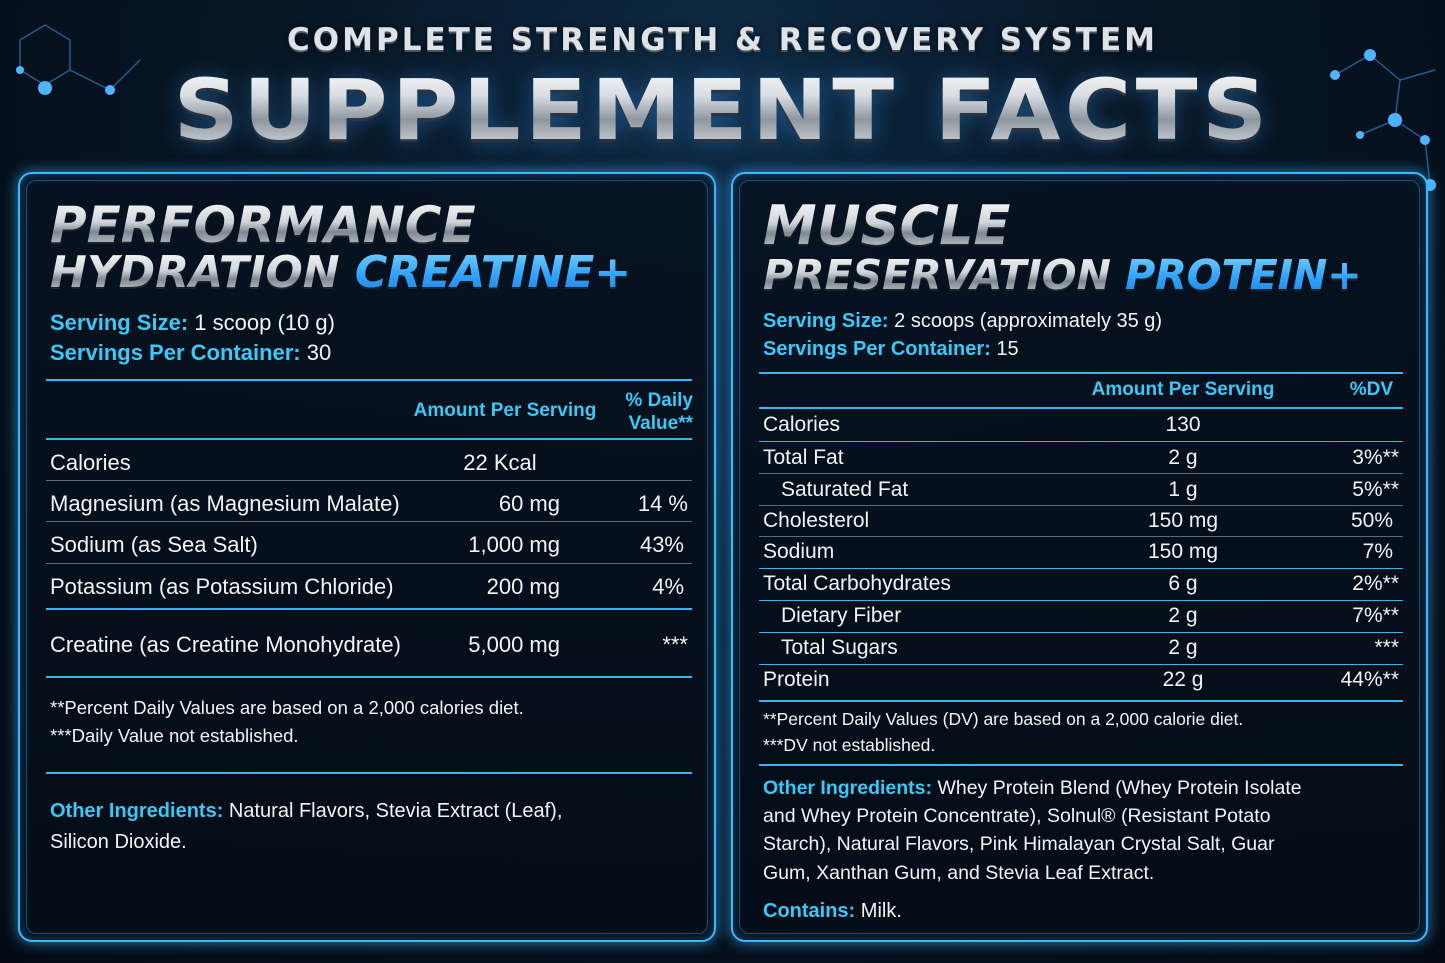  What do you see at coordinates (1371, 520) in the screenshot?
I see `right-row-dv: 50%` at bounding box center [1371, 520].